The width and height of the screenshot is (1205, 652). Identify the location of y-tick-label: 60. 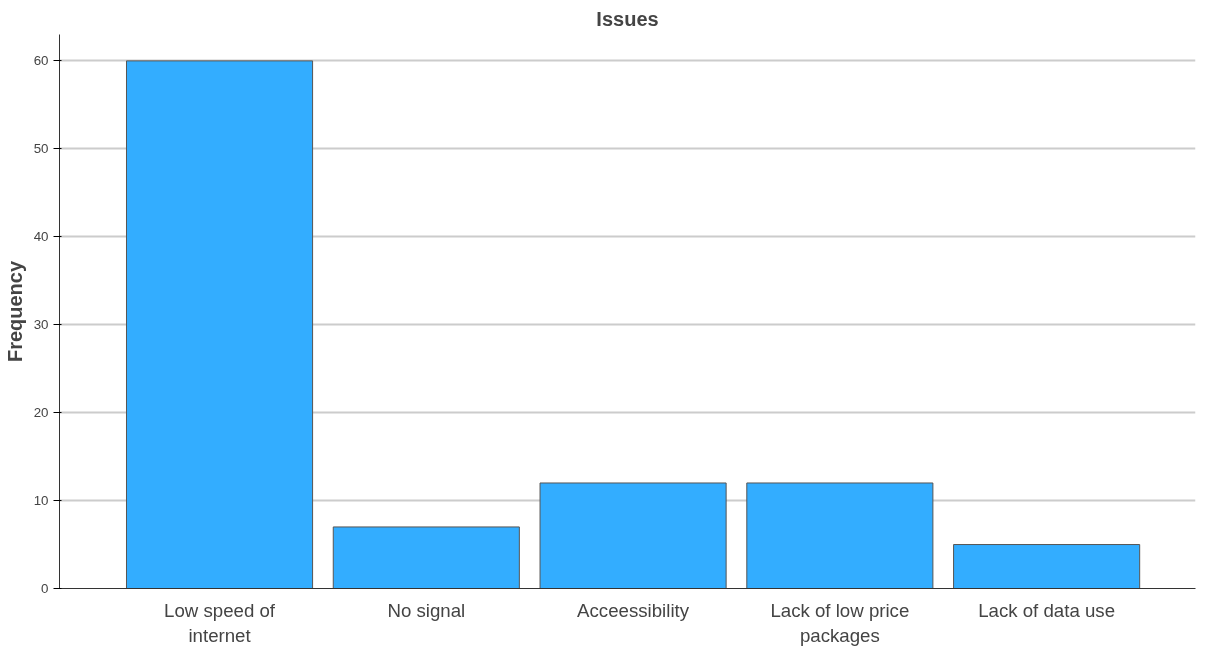
(41, 61).